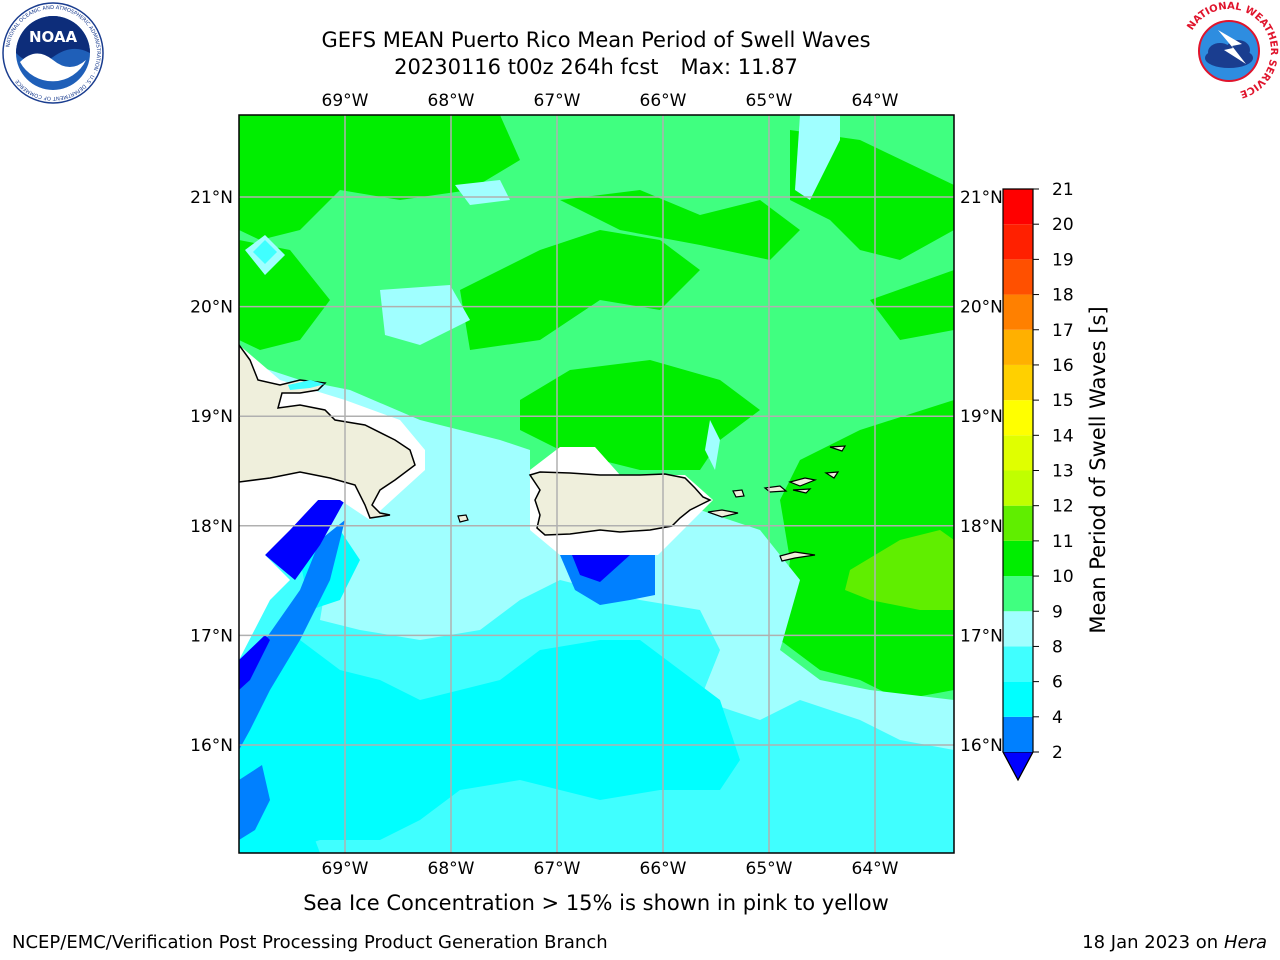 Image resolution: width=1280 pixels, height=960 pixels. What do you see at coordinates (832, 475) in the screenshot?
I see `land-anegada` at bounding box center [832, 475].